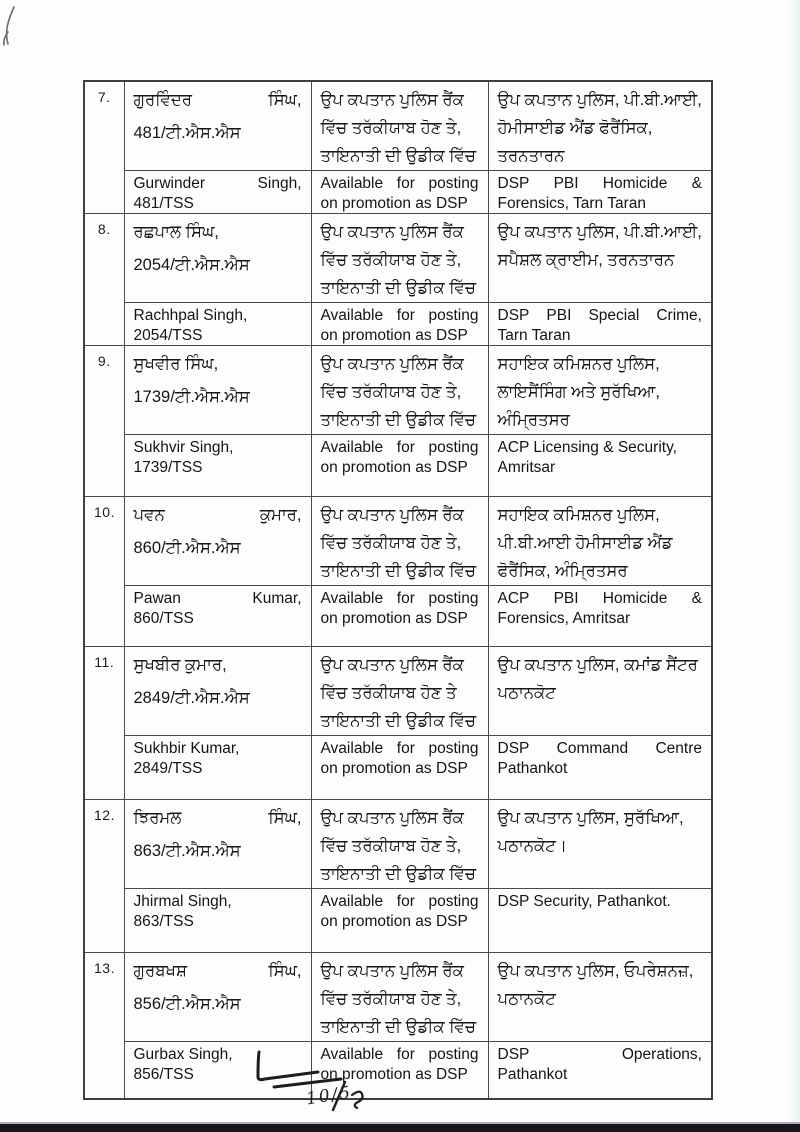 This screenshot has height=1132, width=800. What do you see at coordinates (600, 1070) in the screenshot?
I see `posting-cell-english: DSP Operations, Pathankot` at bounding box center [600, 1070].